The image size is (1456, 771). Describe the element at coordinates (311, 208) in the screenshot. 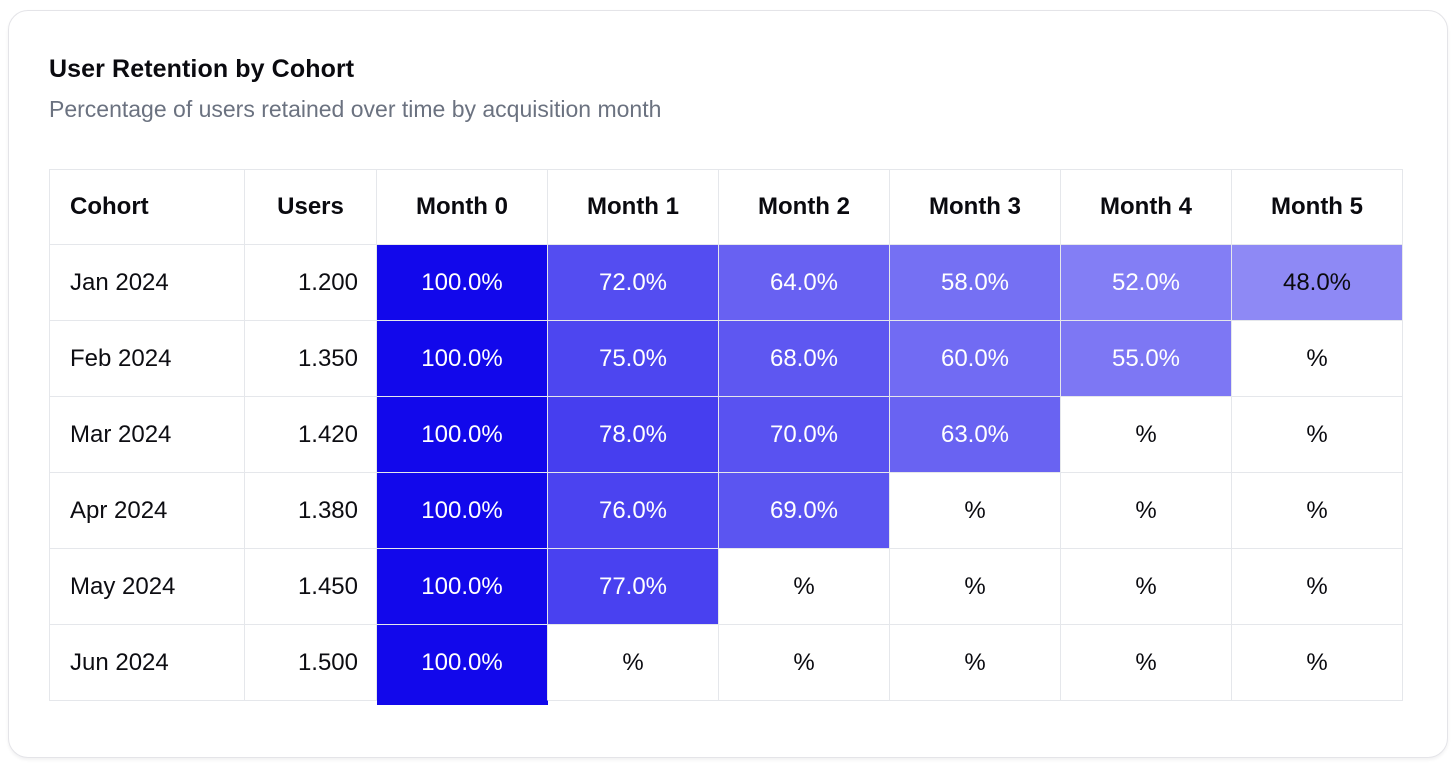

I see `column-header-users: Users` at that location.